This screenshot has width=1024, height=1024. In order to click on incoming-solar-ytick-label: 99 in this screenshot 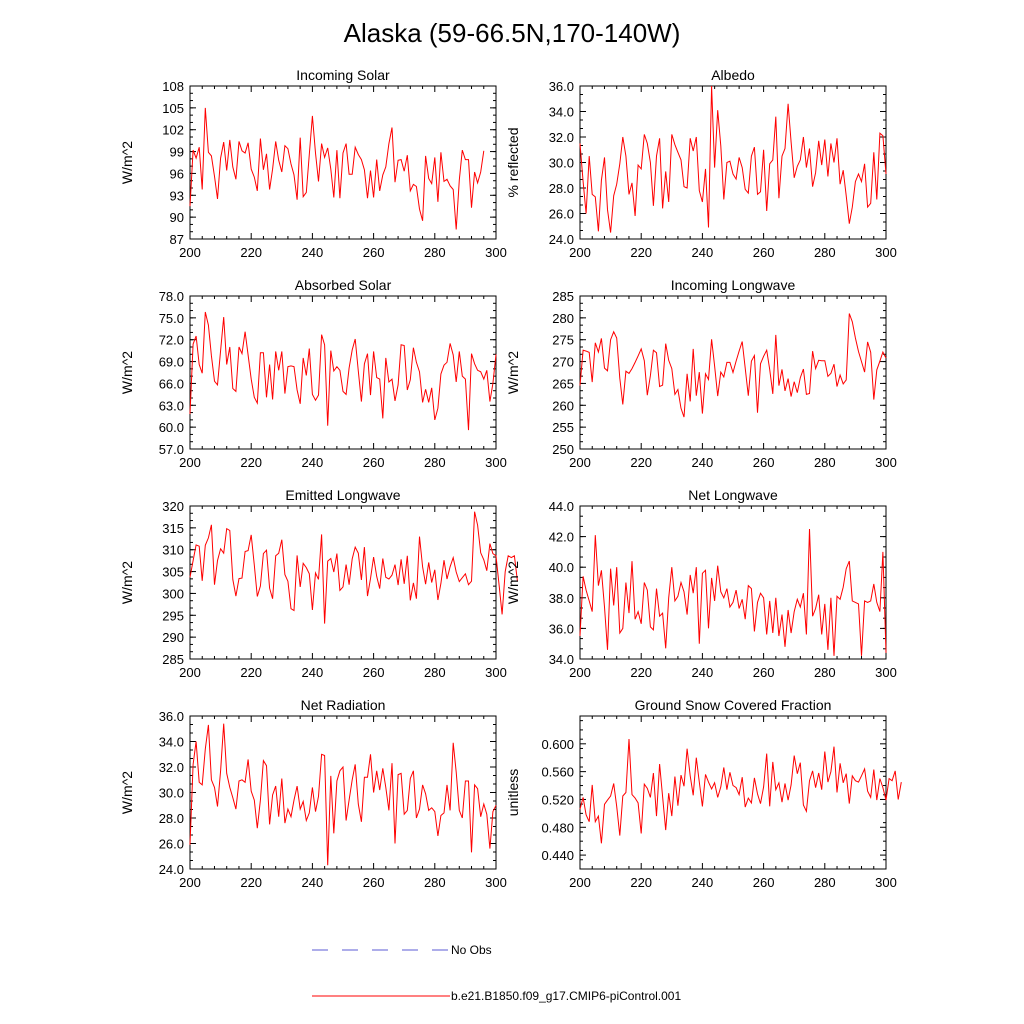, I will do `click(177, 152)`.